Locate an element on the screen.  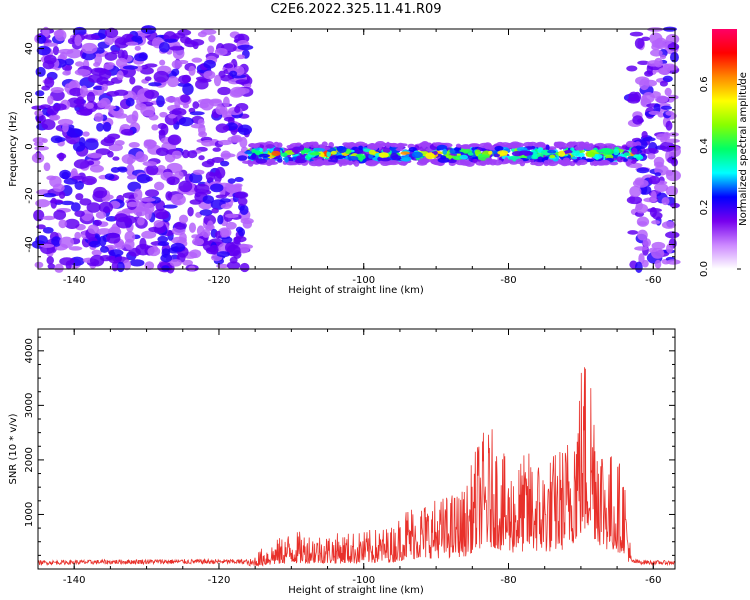
colorbar-ticks: 0.0 0.2 0.4 0.6 is located at coordinates (720, 176).